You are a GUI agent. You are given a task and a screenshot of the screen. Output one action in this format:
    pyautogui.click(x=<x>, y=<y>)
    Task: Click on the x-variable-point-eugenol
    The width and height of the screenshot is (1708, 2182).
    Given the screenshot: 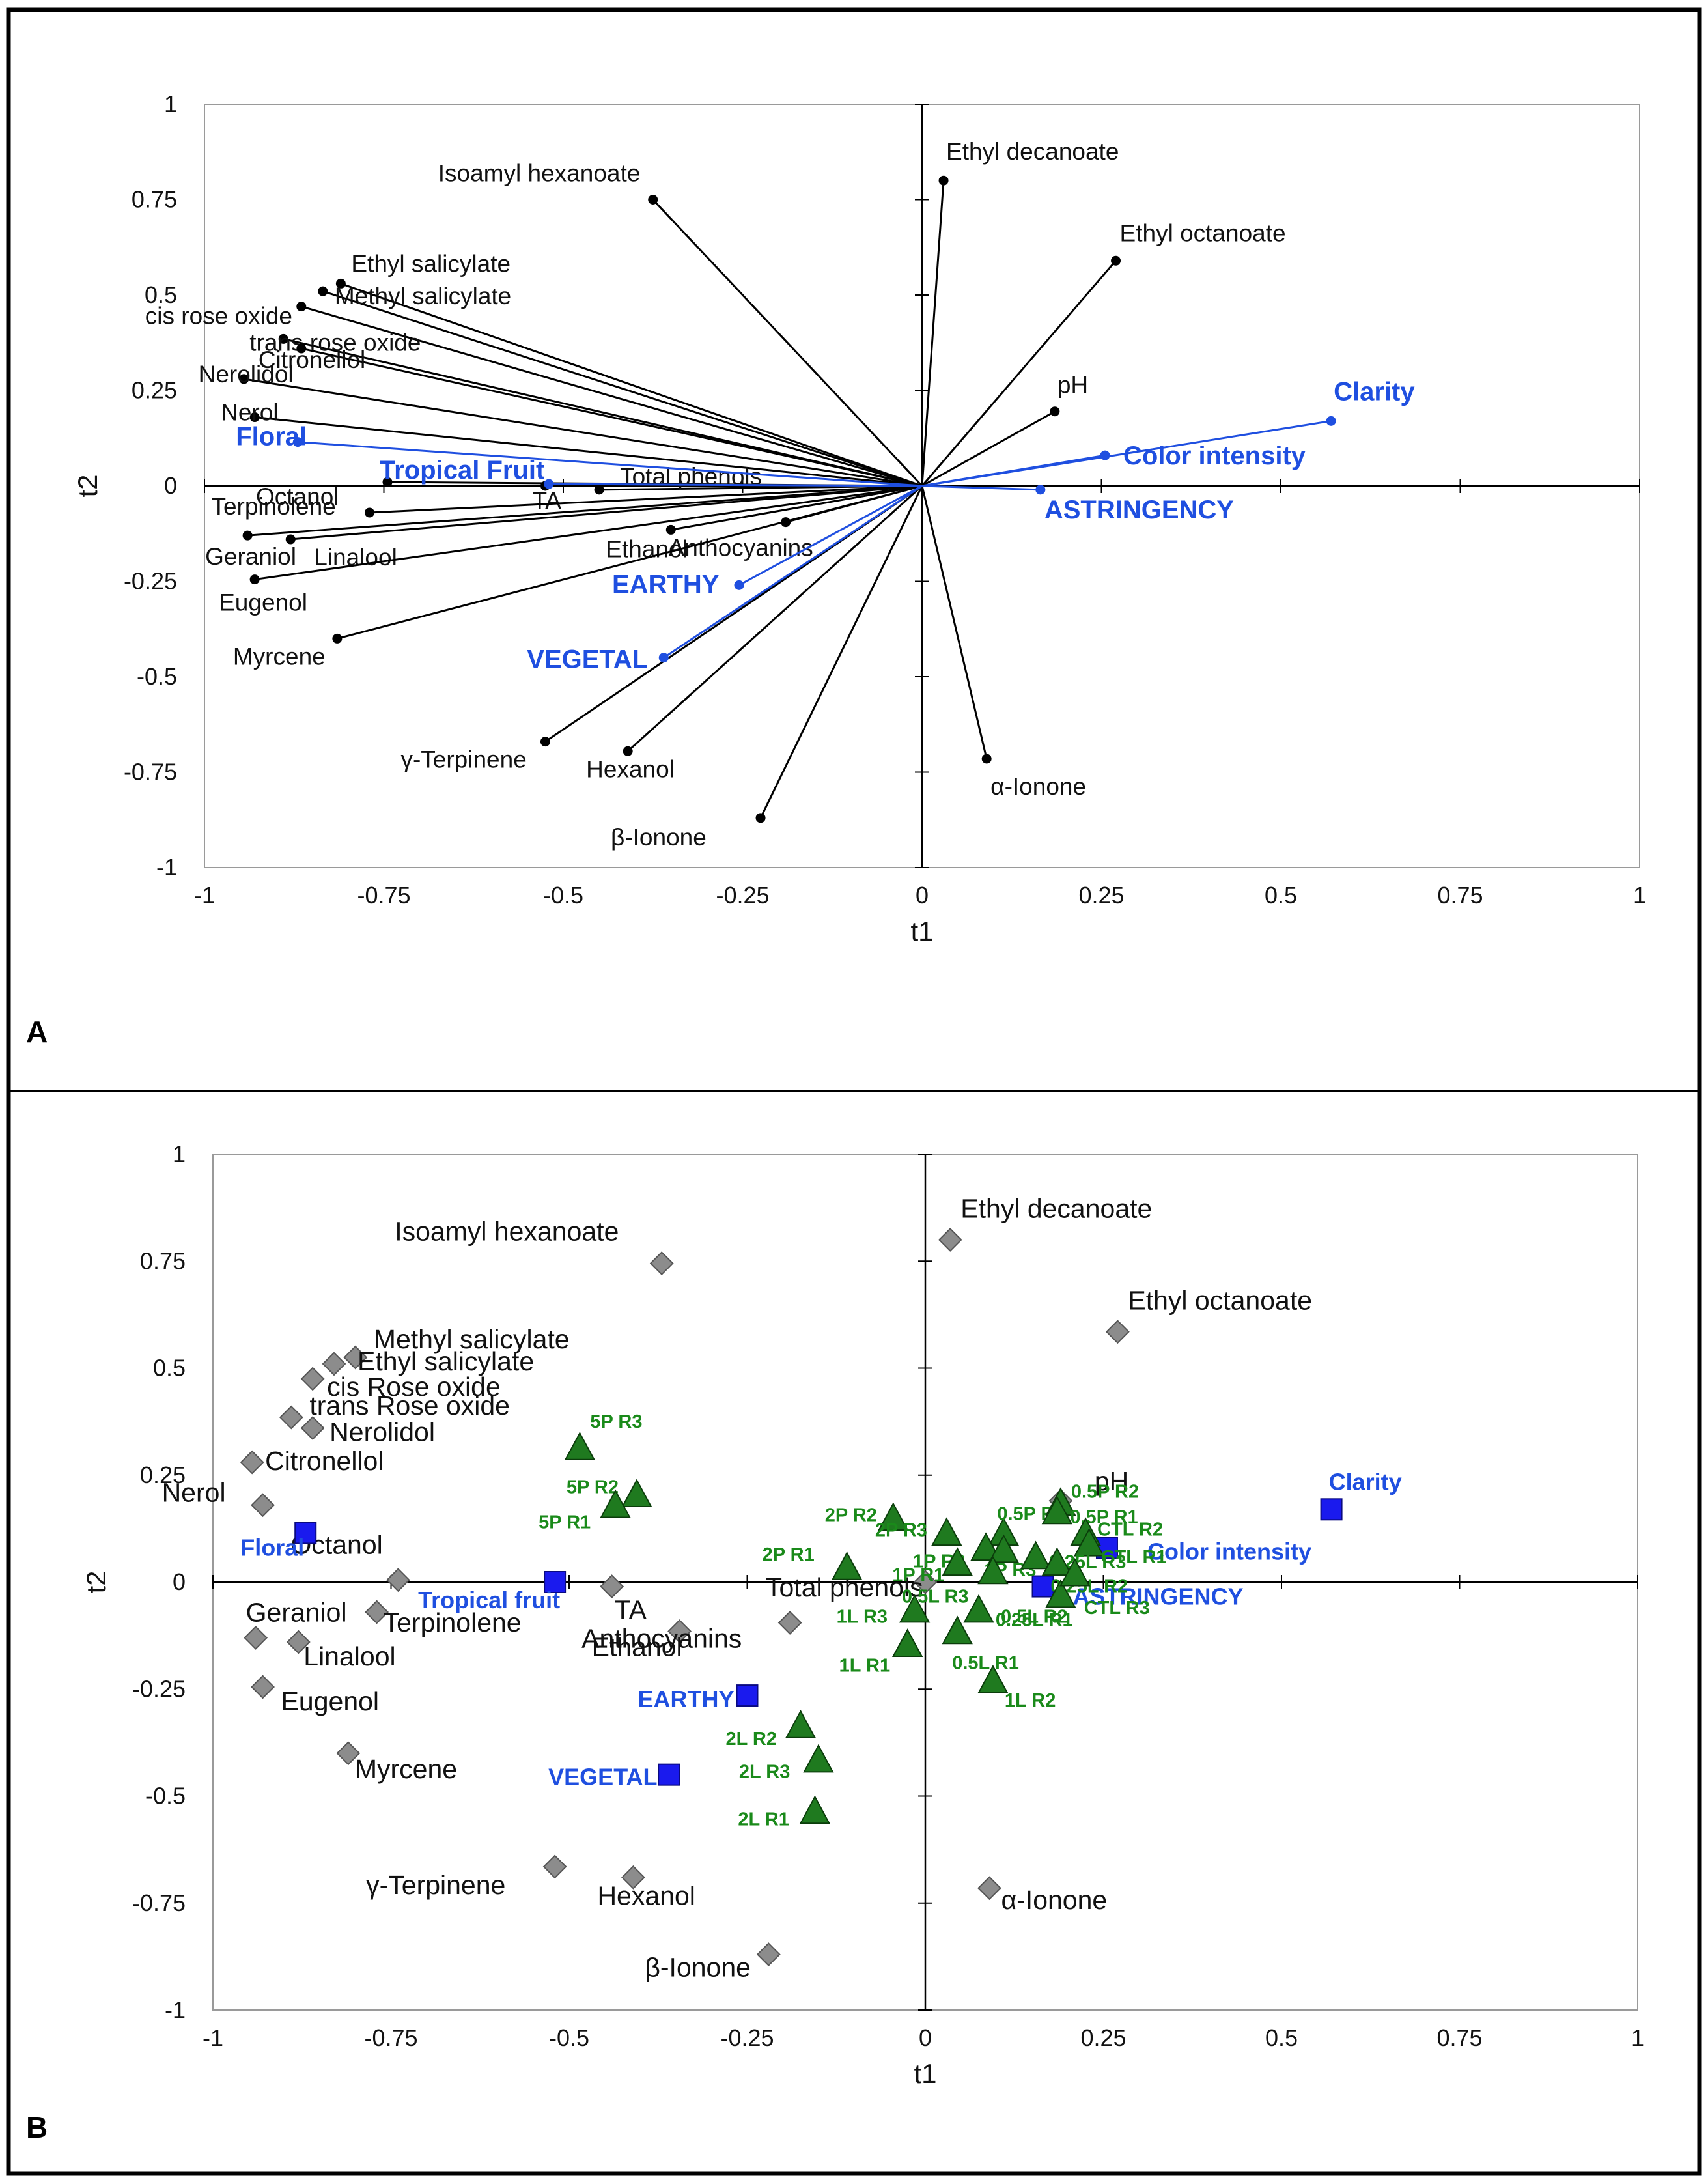 What is the action you would take?
    pyautogui.click(x=263, y=1687)
    